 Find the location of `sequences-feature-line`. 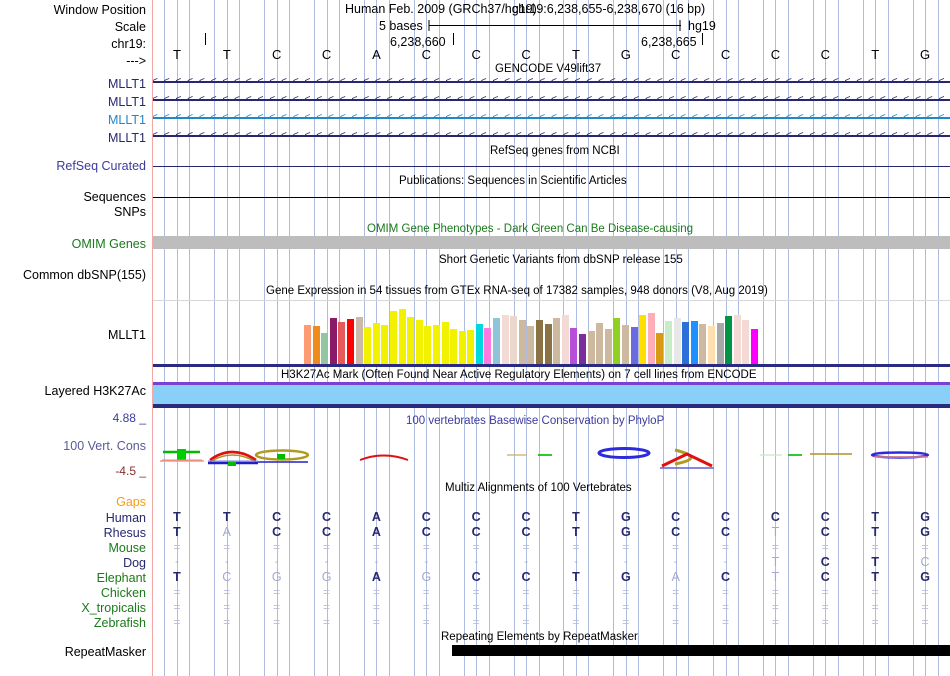

sequences-feature-line is located at coordinates (551, 197).